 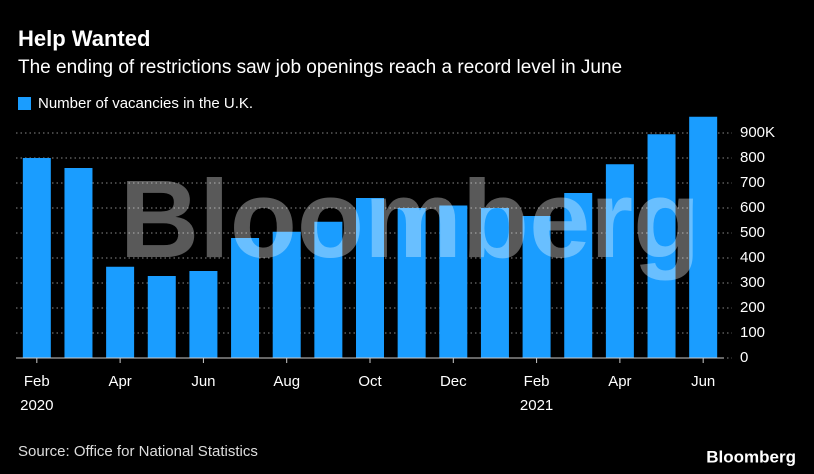 I want to click on y-tick-label: 700, so click(x=752, y=182).